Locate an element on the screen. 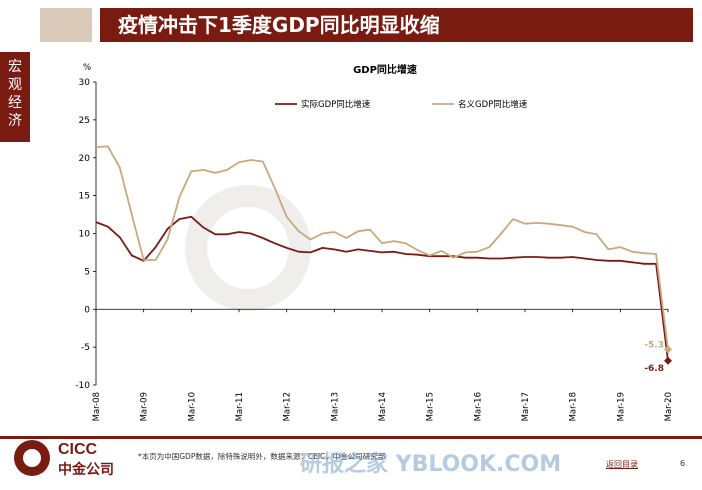 The image size is (702, 490). y-axis: 30 25 20 15 10 5 0 -5 -10 is located at coordinates (86, 234).